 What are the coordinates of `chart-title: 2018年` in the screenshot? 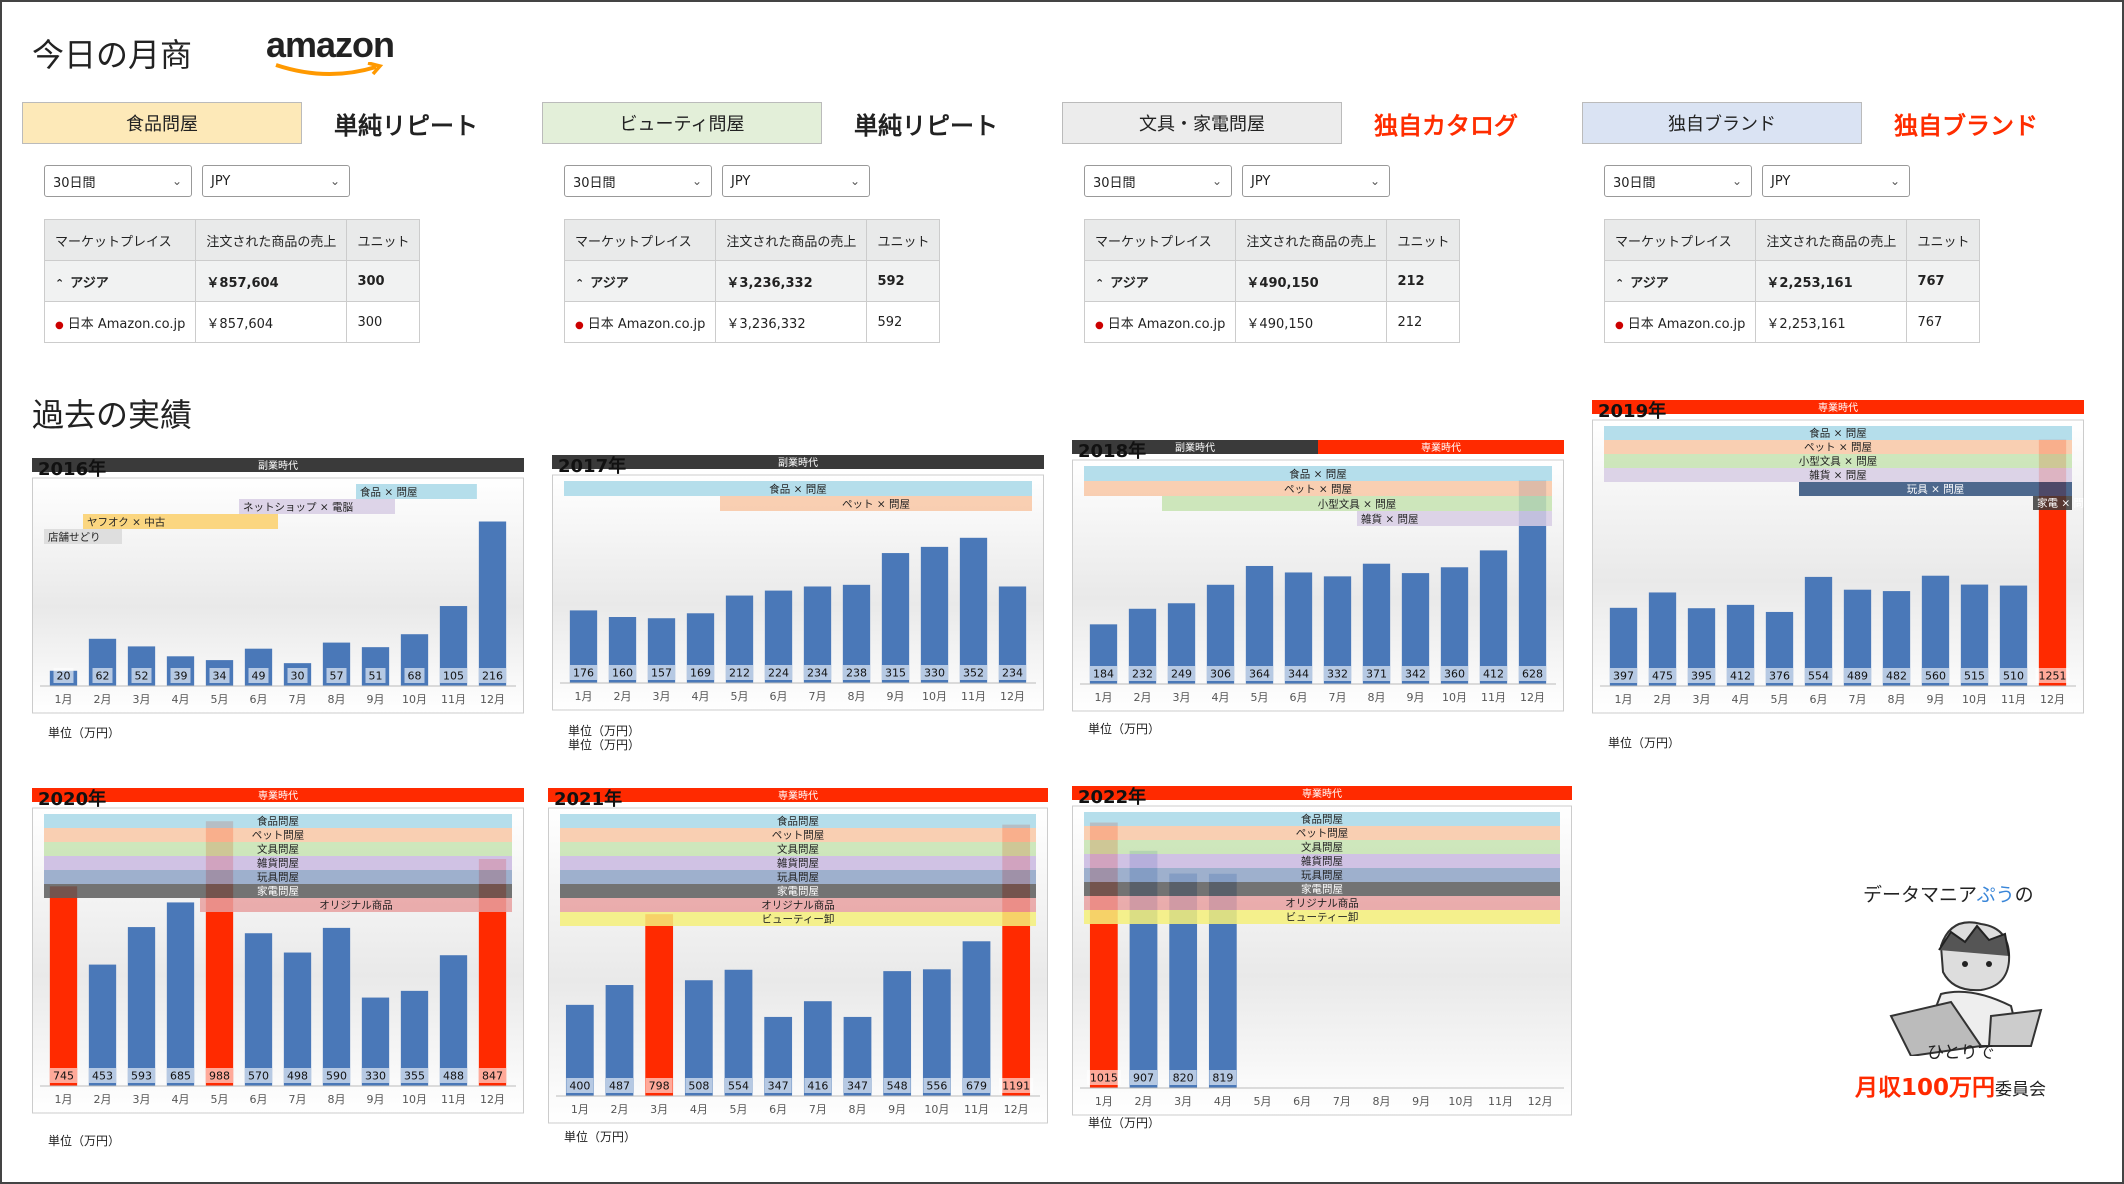 It's located at (1112, 451).